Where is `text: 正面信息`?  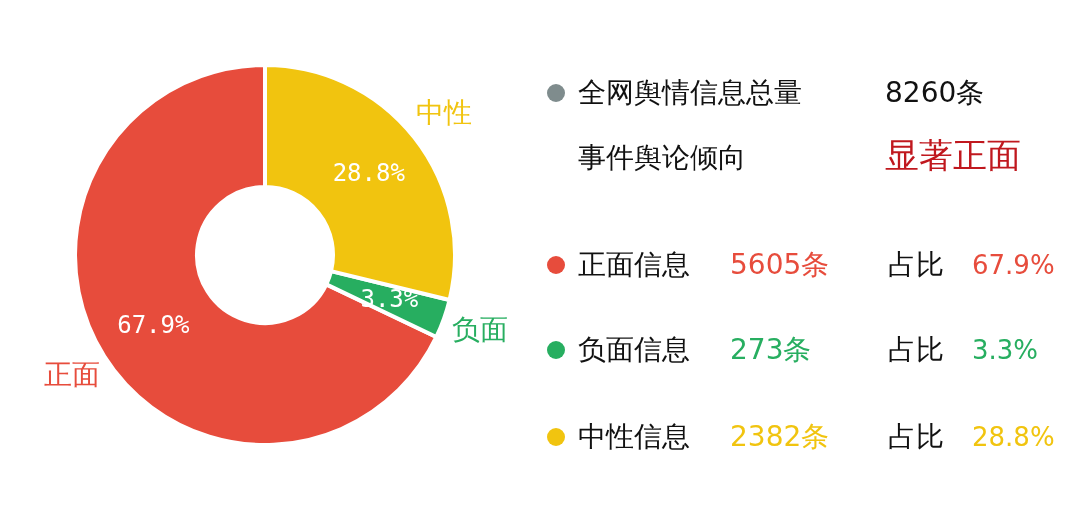 text: 正面信息 is located at coordinates (634, 265).